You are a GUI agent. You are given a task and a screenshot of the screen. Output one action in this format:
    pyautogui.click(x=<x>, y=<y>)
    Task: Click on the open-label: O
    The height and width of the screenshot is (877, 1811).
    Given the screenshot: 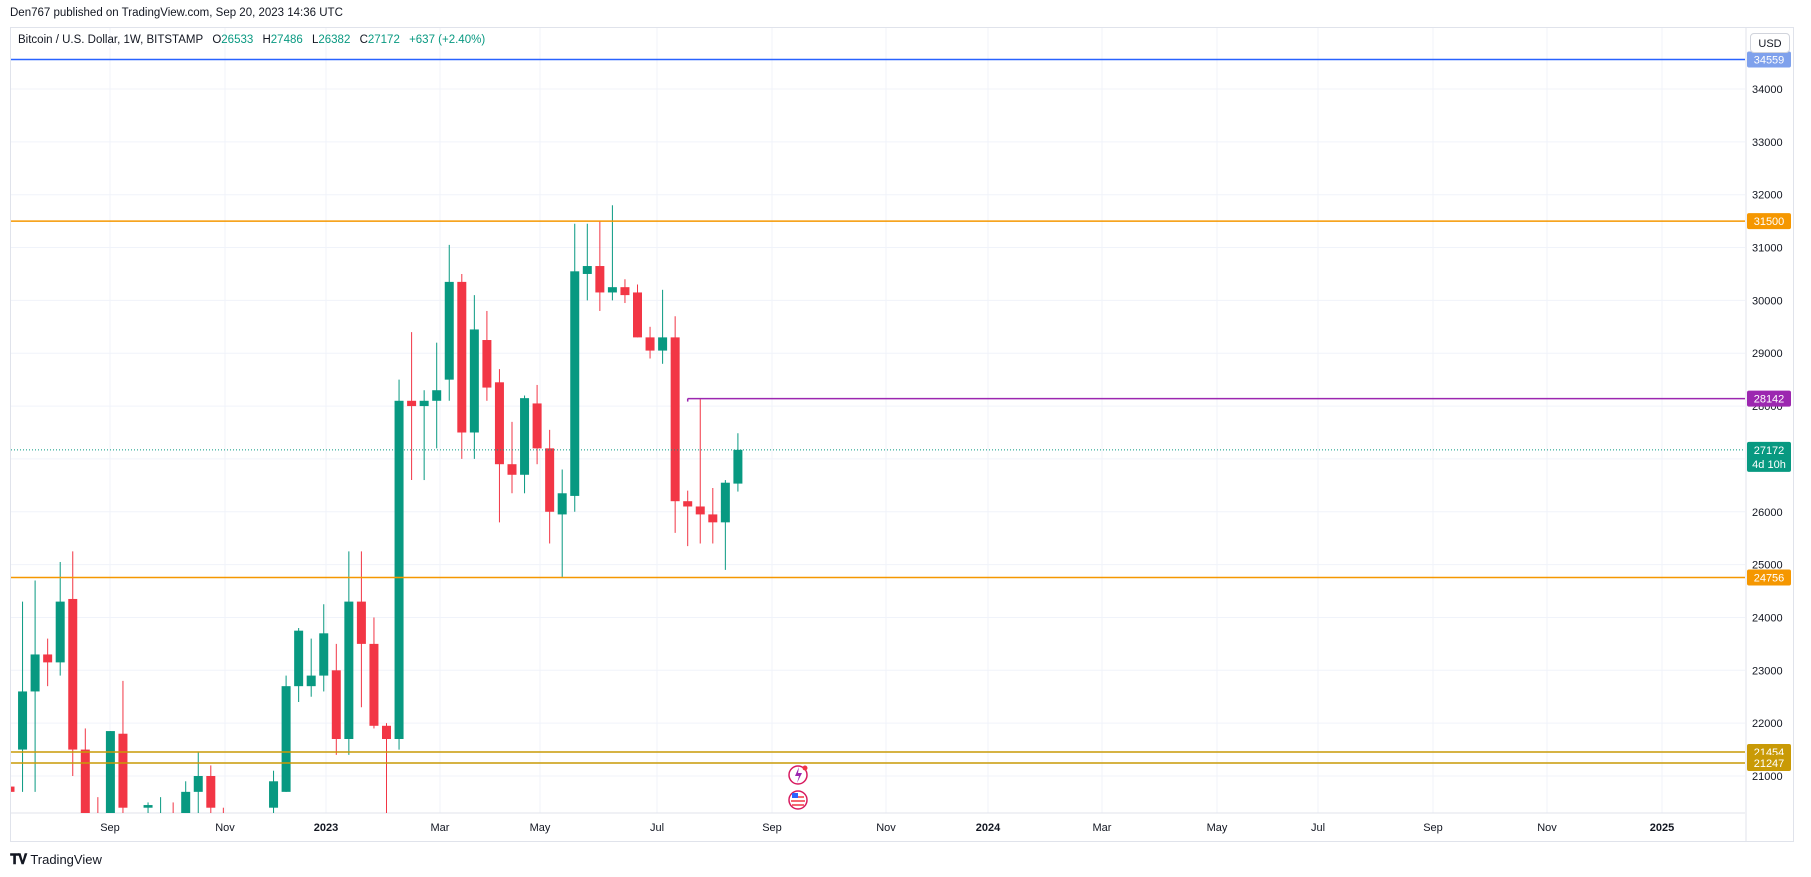 What is the action you would take?
    pyautogui.click(x=217, y=40)
    